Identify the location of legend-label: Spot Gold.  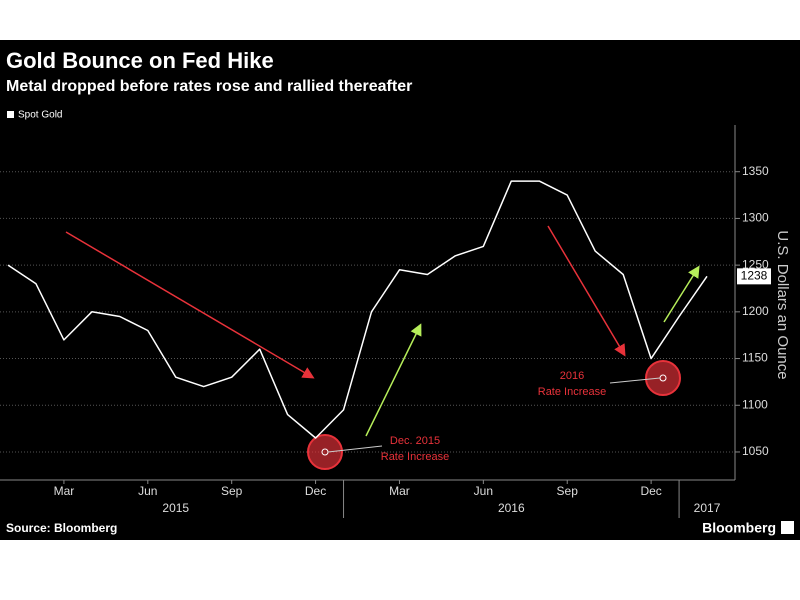
(40, 115).